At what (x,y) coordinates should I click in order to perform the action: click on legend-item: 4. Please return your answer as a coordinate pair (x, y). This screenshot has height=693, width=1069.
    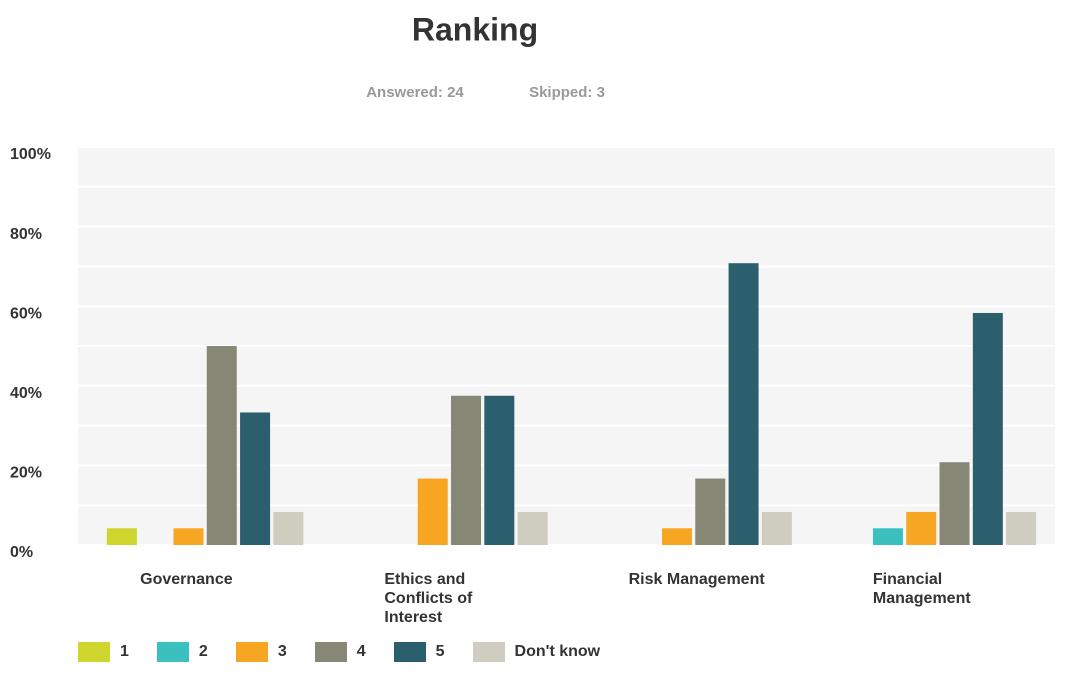
    Looking at the image, I should click on (340, 652).